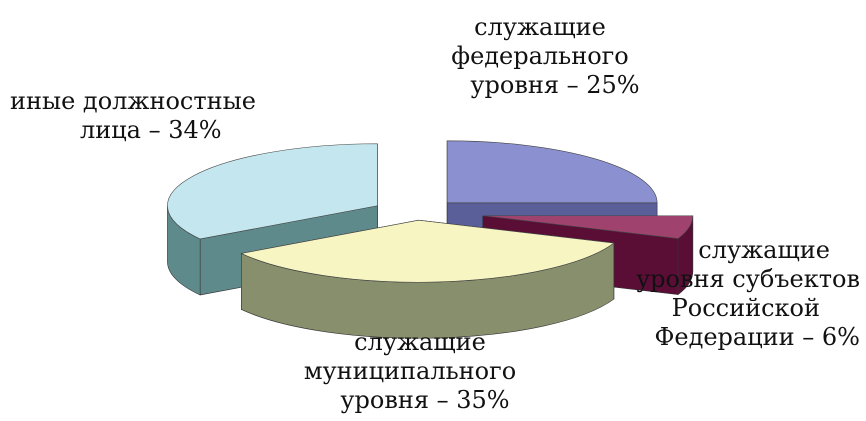 Image resolution: width=866 pixels, height=421 pixels. Describe the element at coordinates (745, 308) in the screenshot. I see `label-regional-line-3: Российской` at that location.